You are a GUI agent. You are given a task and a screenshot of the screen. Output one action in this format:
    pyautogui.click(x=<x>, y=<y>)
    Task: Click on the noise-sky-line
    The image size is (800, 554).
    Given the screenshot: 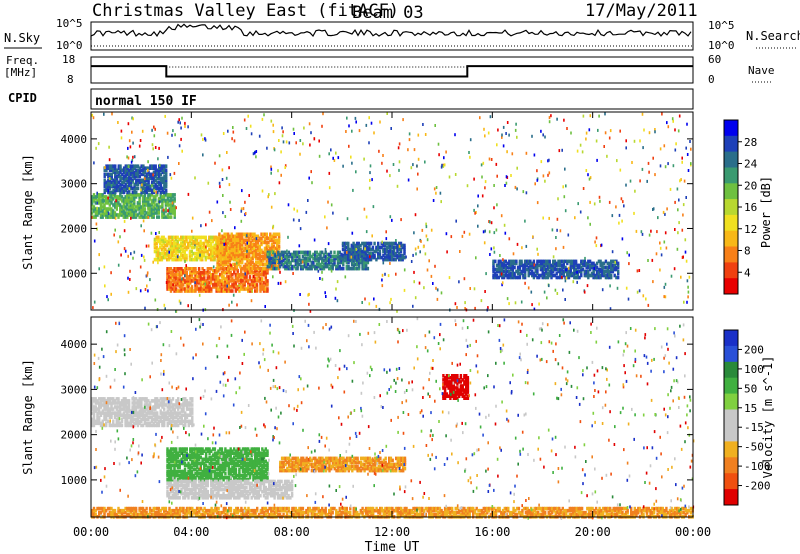 What is the action you would take?
    pyautogui.click(x=391, y=31)
    